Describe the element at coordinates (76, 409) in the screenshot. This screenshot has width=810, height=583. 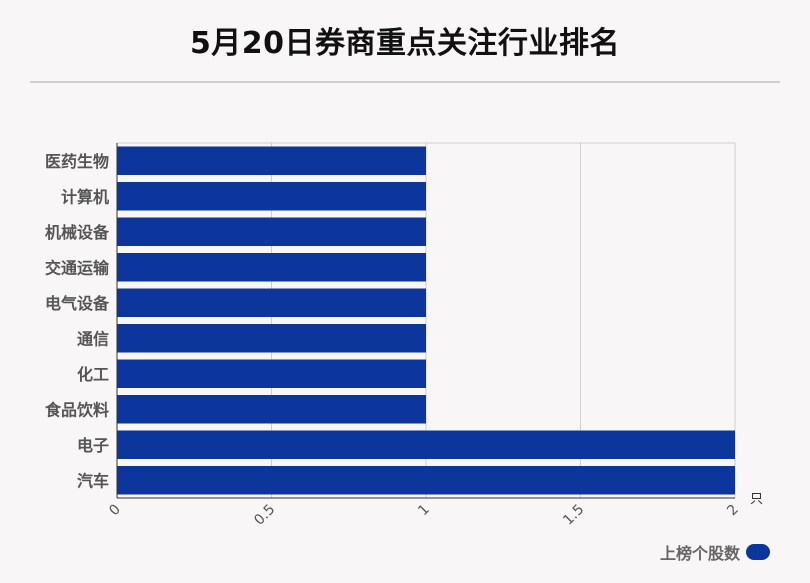
I see `category-label: 食品饮料` at that location.